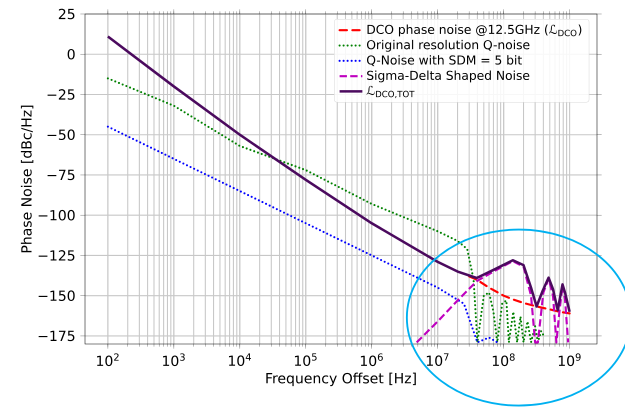 The height and width of the screenshot is (410, 625). Describe the element at coordinates (71, 54) in the screenshot. I see `y-tick-label: 0` at that location.